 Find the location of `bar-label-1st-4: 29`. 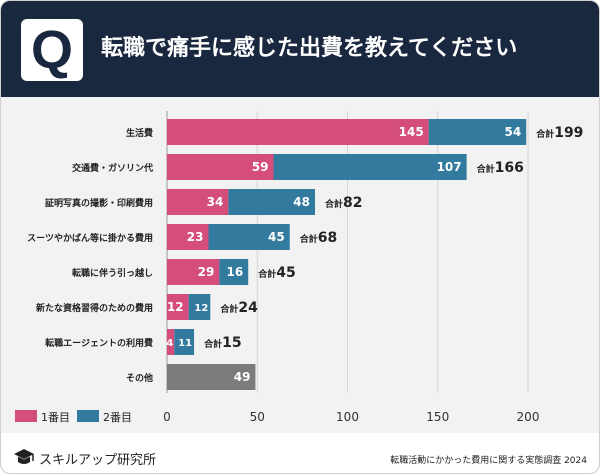

bar-label-1st-4: 29 is located at coordinates (206, 272).